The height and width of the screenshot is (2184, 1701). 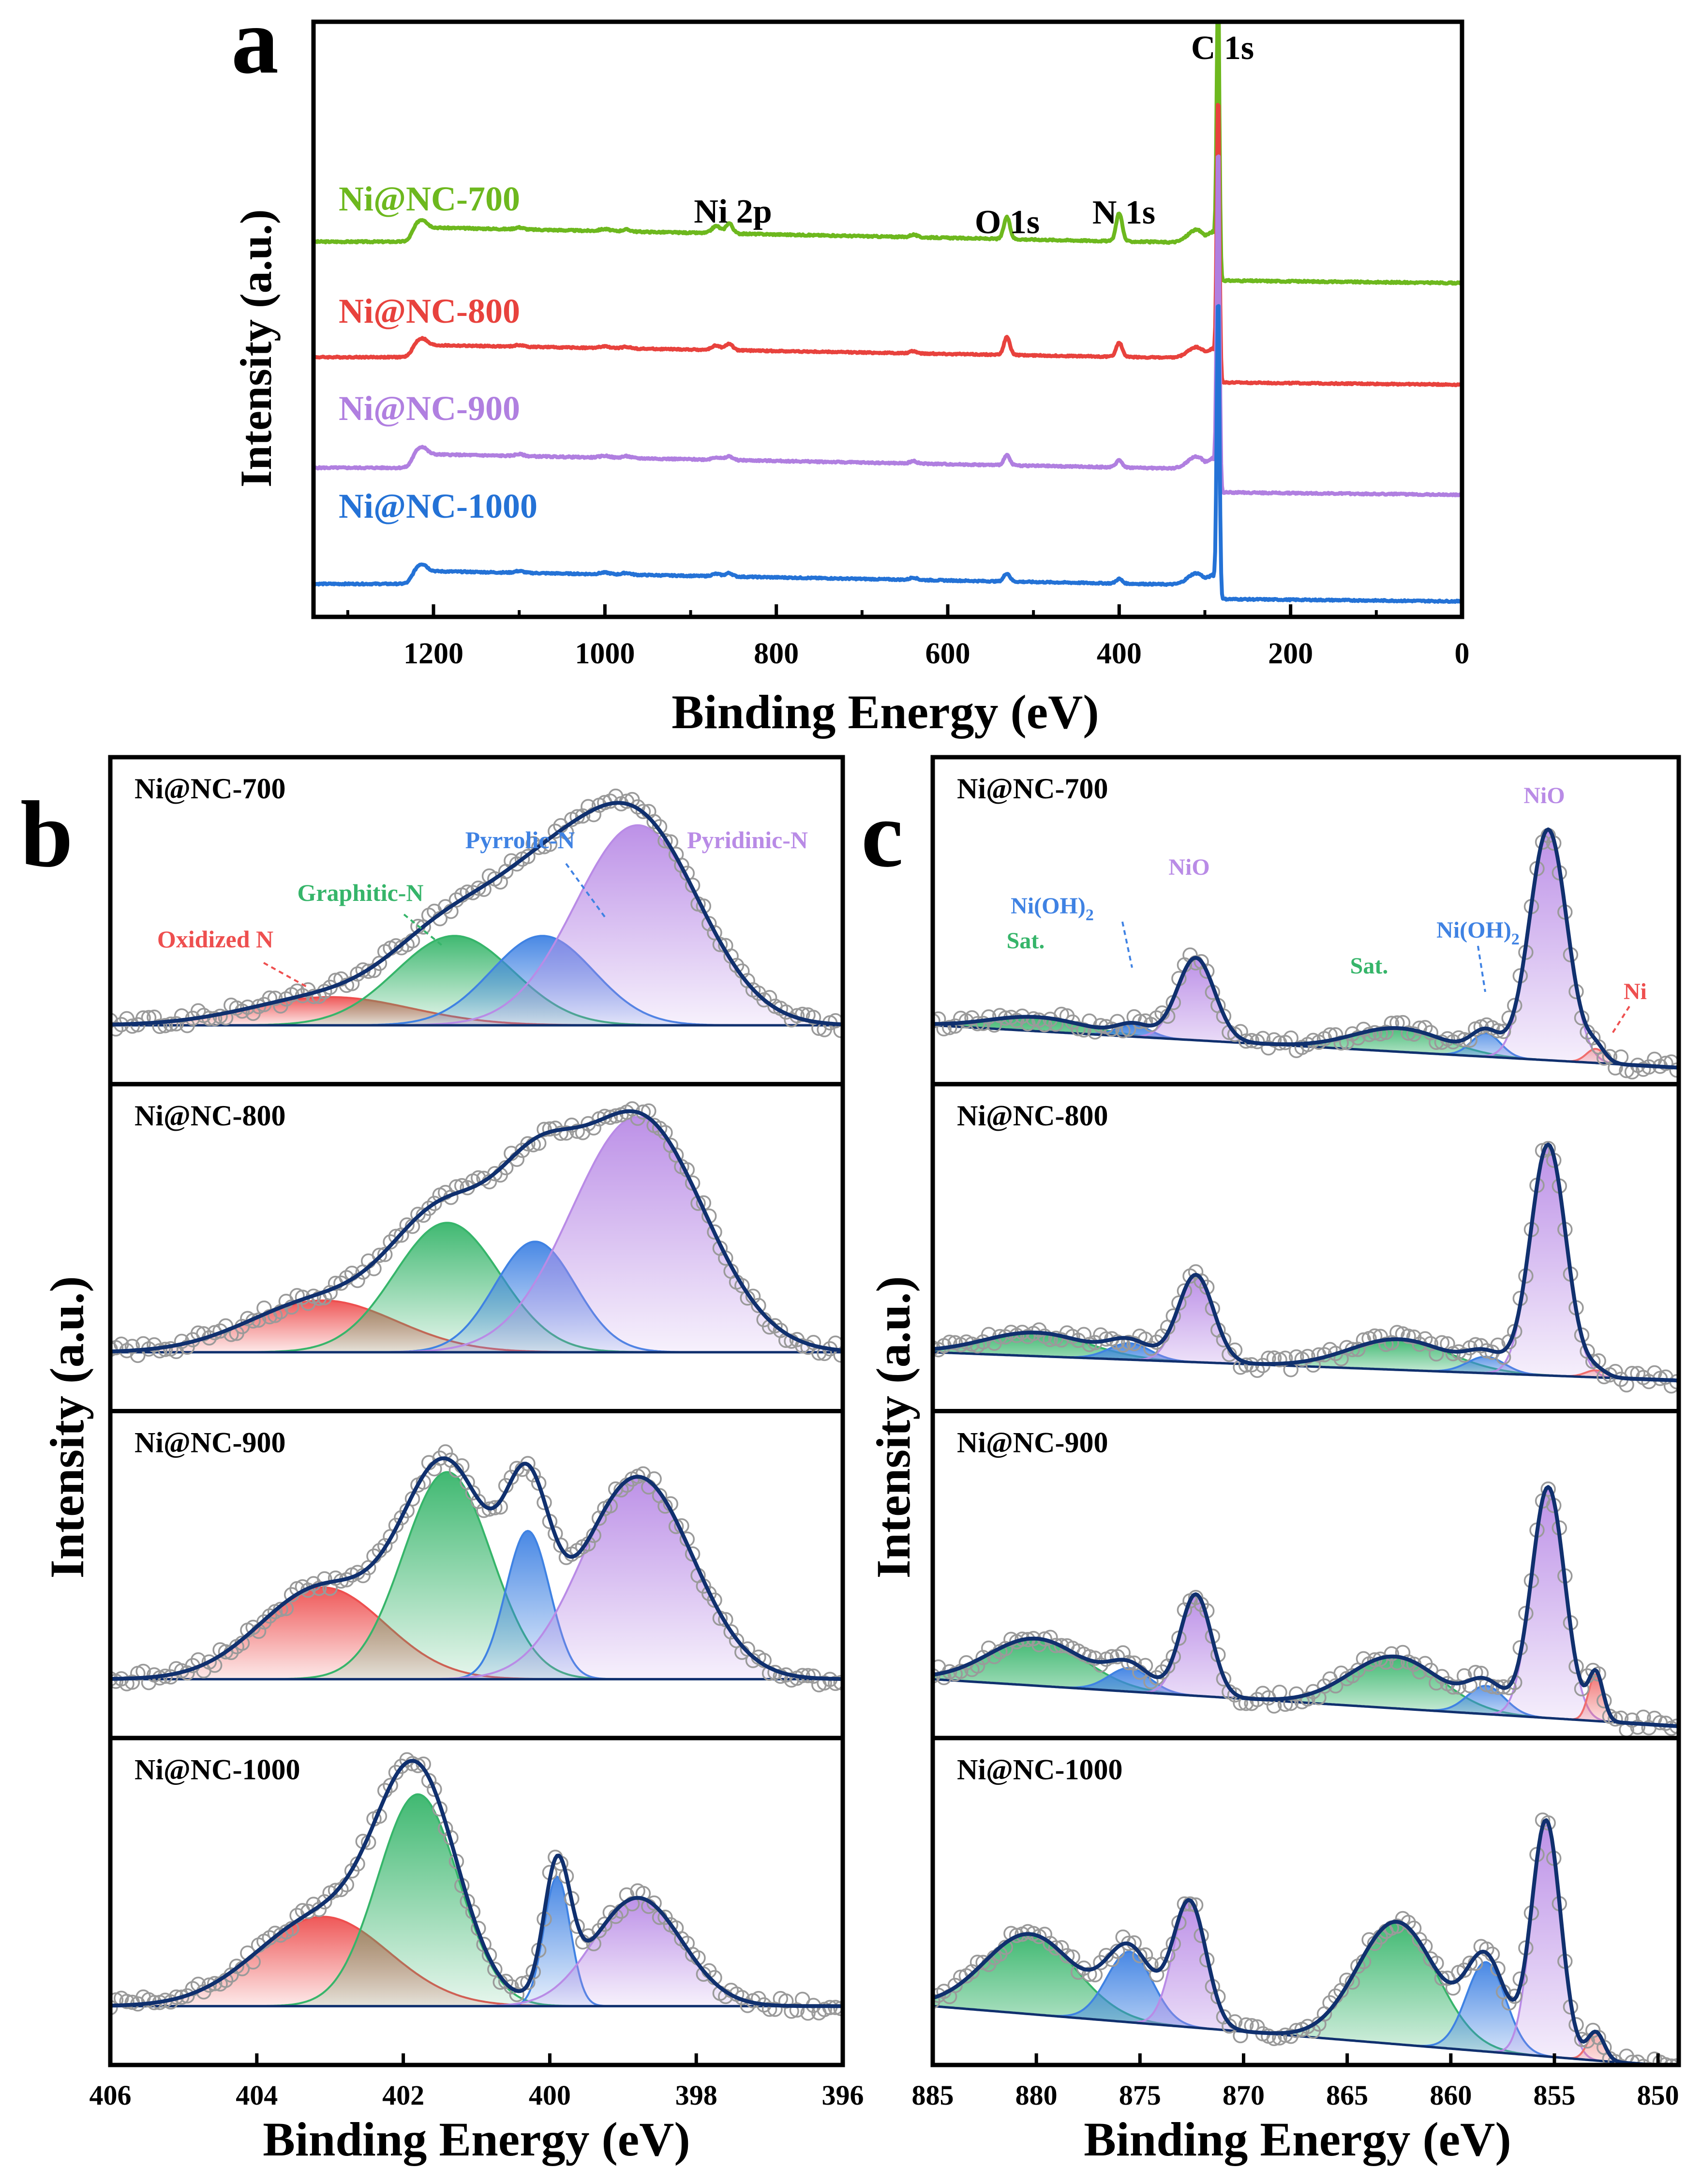 What do you see at coordinates (887, 154) in the screenshot?
I see `survey-line-Ni@NC-700` at bounding box center [887, 154].